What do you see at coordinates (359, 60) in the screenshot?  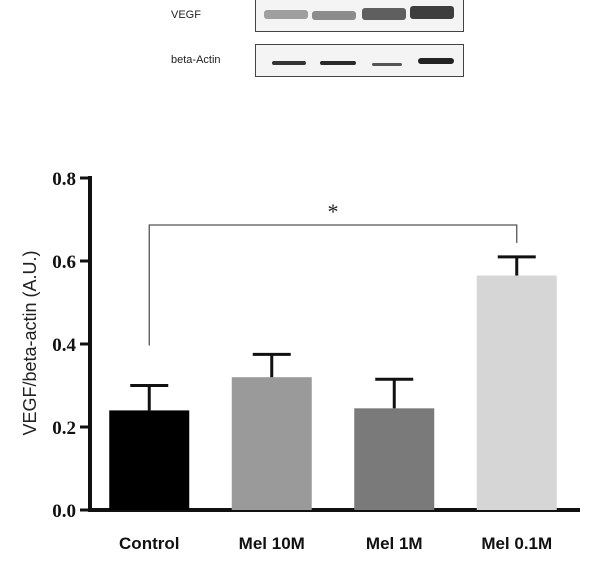 I see `blot-strip-beta-actin` at bounding box center [359, 60].